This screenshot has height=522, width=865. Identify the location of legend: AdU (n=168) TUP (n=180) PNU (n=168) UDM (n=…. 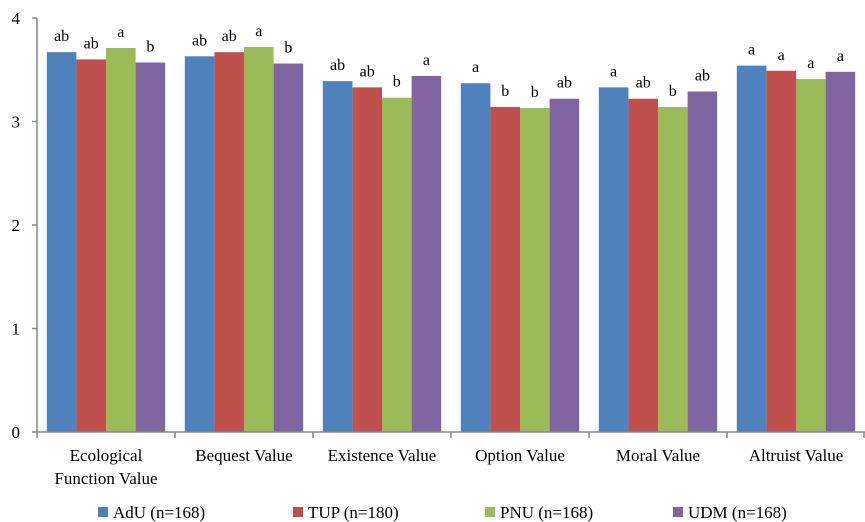
(442, 512).